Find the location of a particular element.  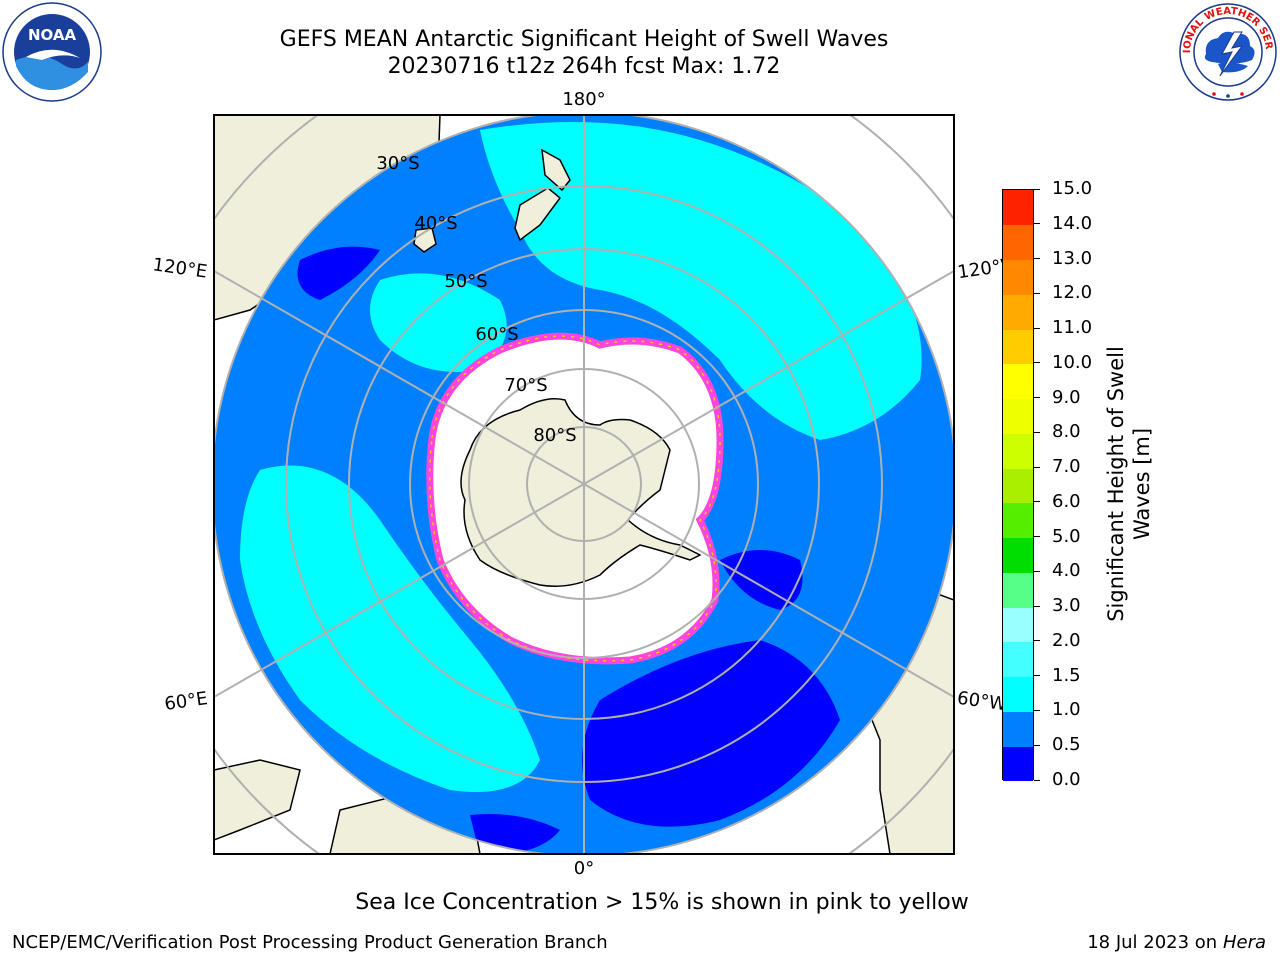

sea-ice-edge-yellow is located at coordinates (575, 498).